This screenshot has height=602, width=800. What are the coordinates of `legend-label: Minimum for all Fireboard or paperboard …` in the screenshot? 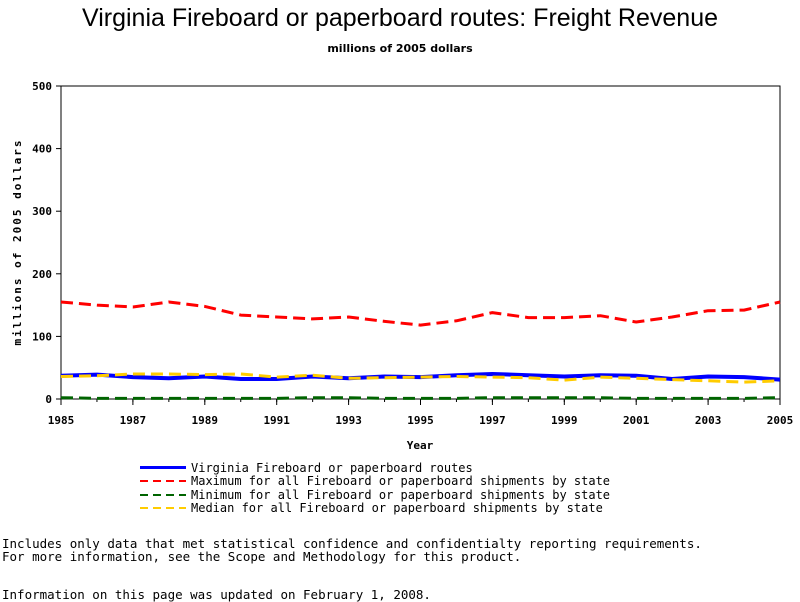 It's located at (401, 494).